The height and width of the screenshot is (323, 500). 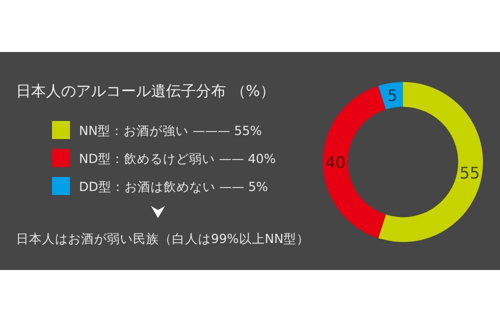 I want to click on data-label: 55, so click(x=470, y=173).